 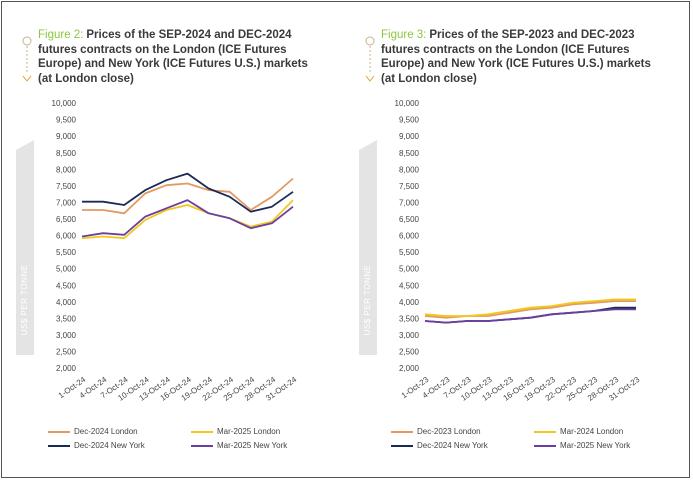 I want to click on figure-label: Figure 2:, so click(x=61, y=35).